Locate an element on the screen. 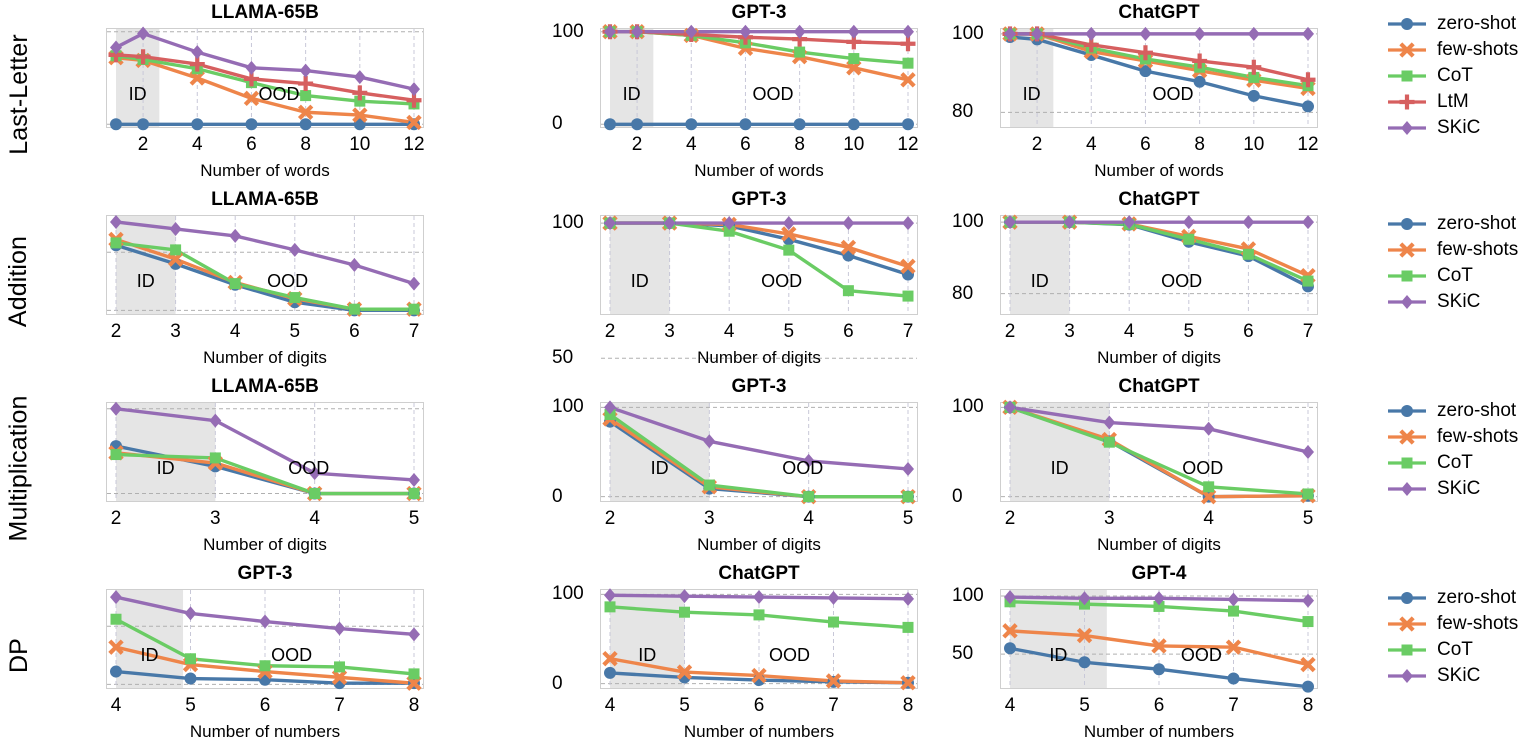 This screenshot has height=749, width=1519. legend-swatch-x-icon is located at coordinates (1407, 250).